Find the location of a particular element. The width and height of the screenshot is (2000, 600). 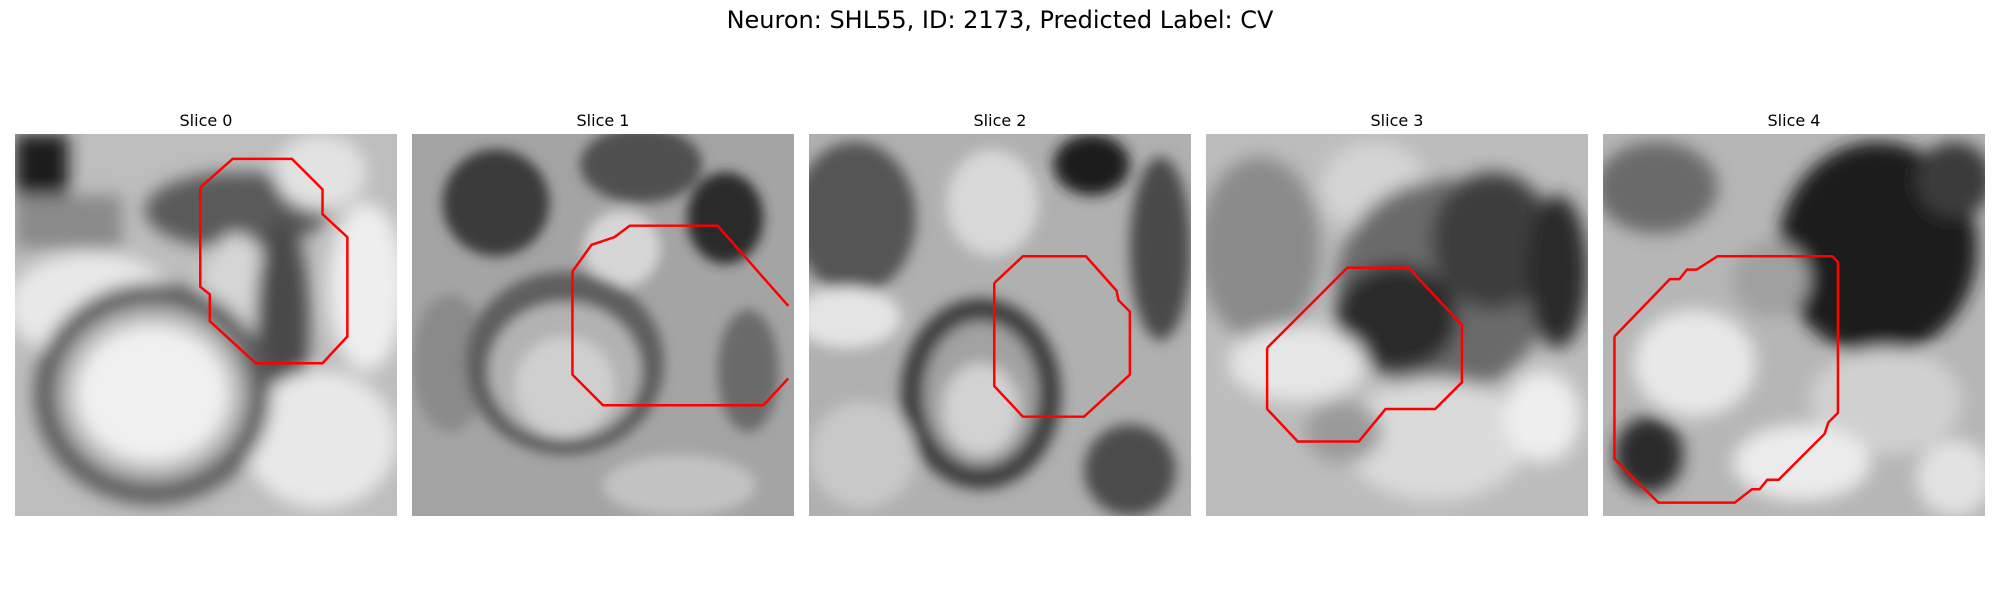

slice-panel-3: Slice 3 is located at coordinates (1397, 312).